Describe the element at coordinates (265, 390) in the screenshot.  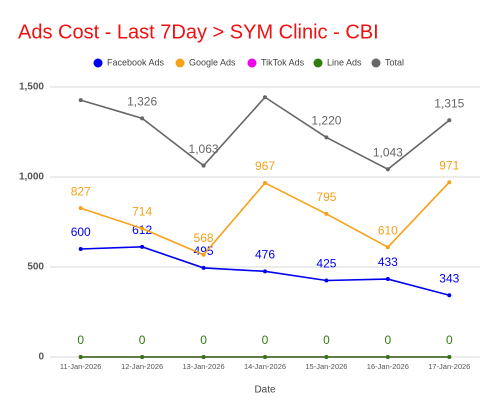
I see `x-axis-label: Date` at that location.